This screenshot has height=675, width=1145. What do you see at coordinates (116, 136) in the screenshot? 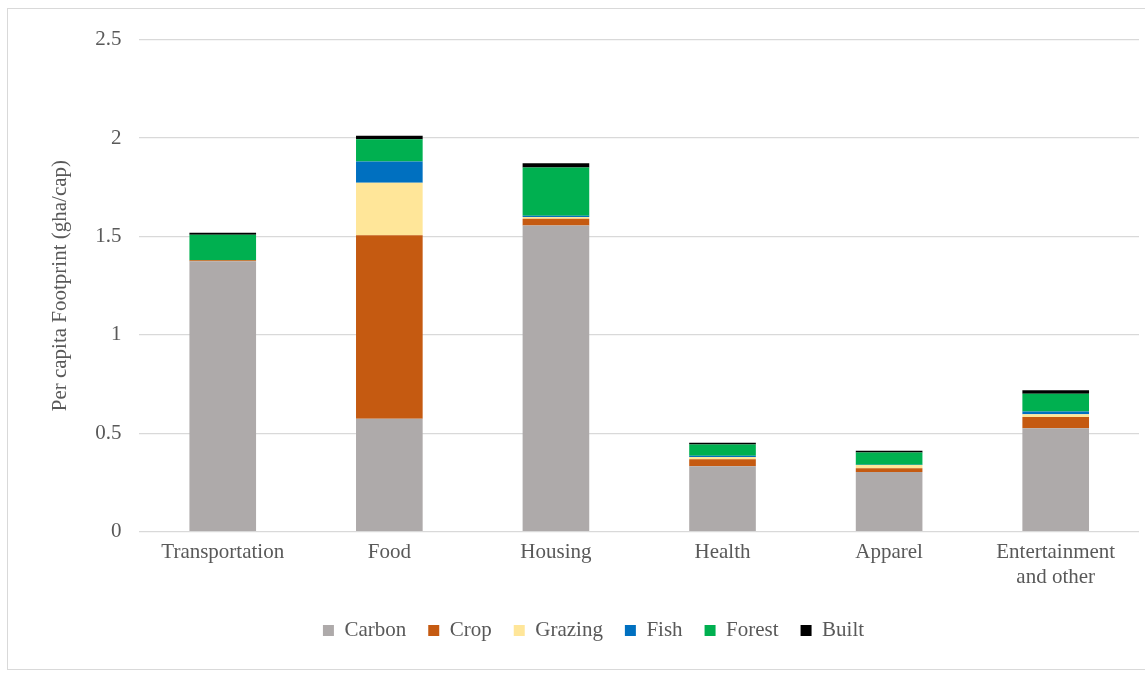
I see `y-tick-label: 2` at bounding box center [116, 136].